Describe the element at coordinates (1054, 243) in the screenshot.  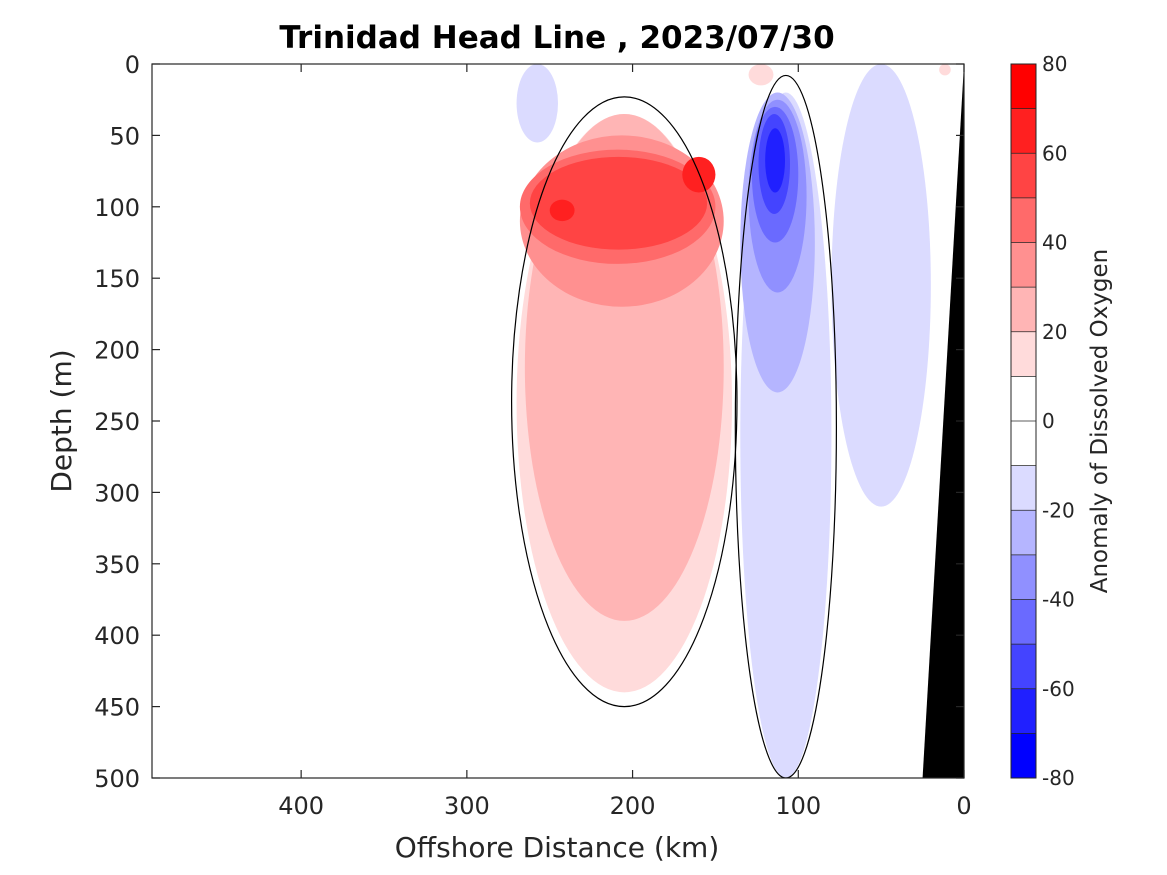
I see `colorbar-tick-label: 40` at that location.